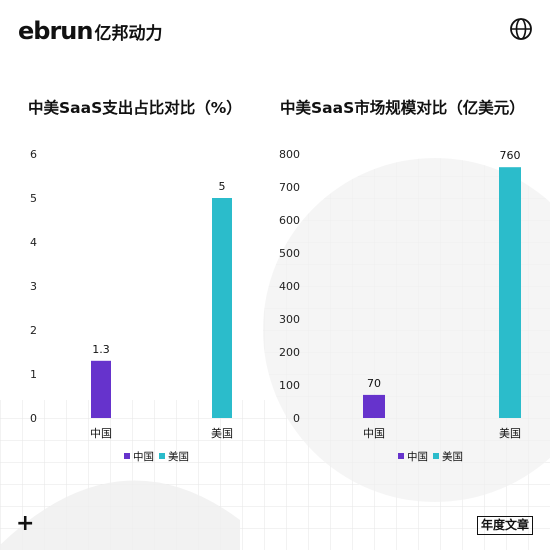 The image size is (550, 550). What do you see at coordinates (33, 374) in the screenshot?
I see `left-y-tick-label: 1` at bounding box center [33, 374].